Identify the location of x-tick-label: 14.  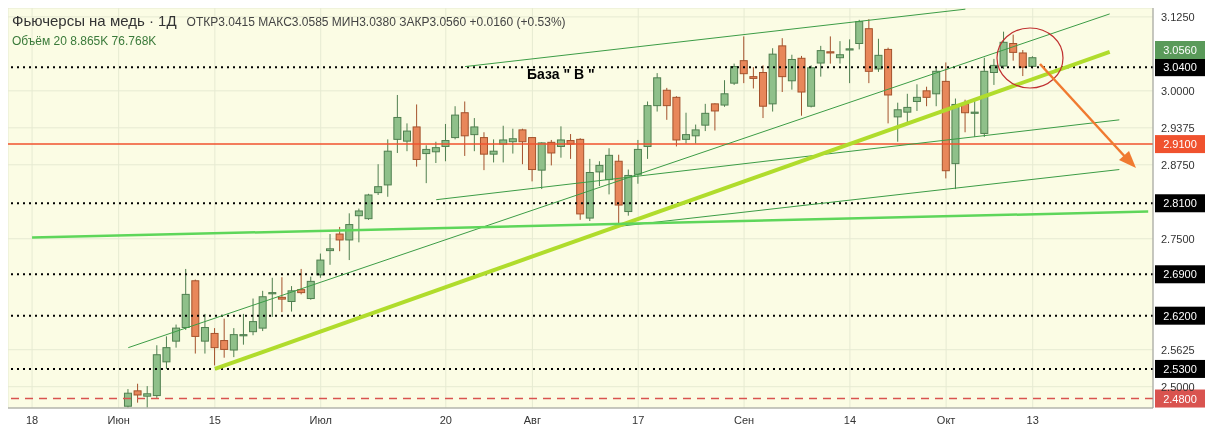
(850, 419).